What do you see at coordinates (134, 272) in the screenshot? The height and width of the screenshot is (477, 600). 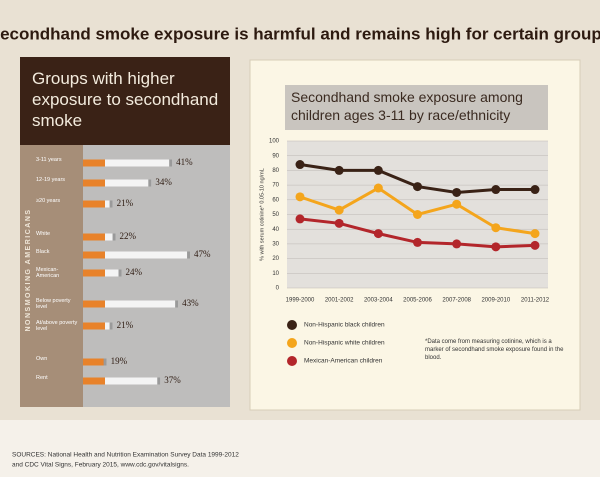 I see `value-label: 24%` at bounding box center [134, 272].